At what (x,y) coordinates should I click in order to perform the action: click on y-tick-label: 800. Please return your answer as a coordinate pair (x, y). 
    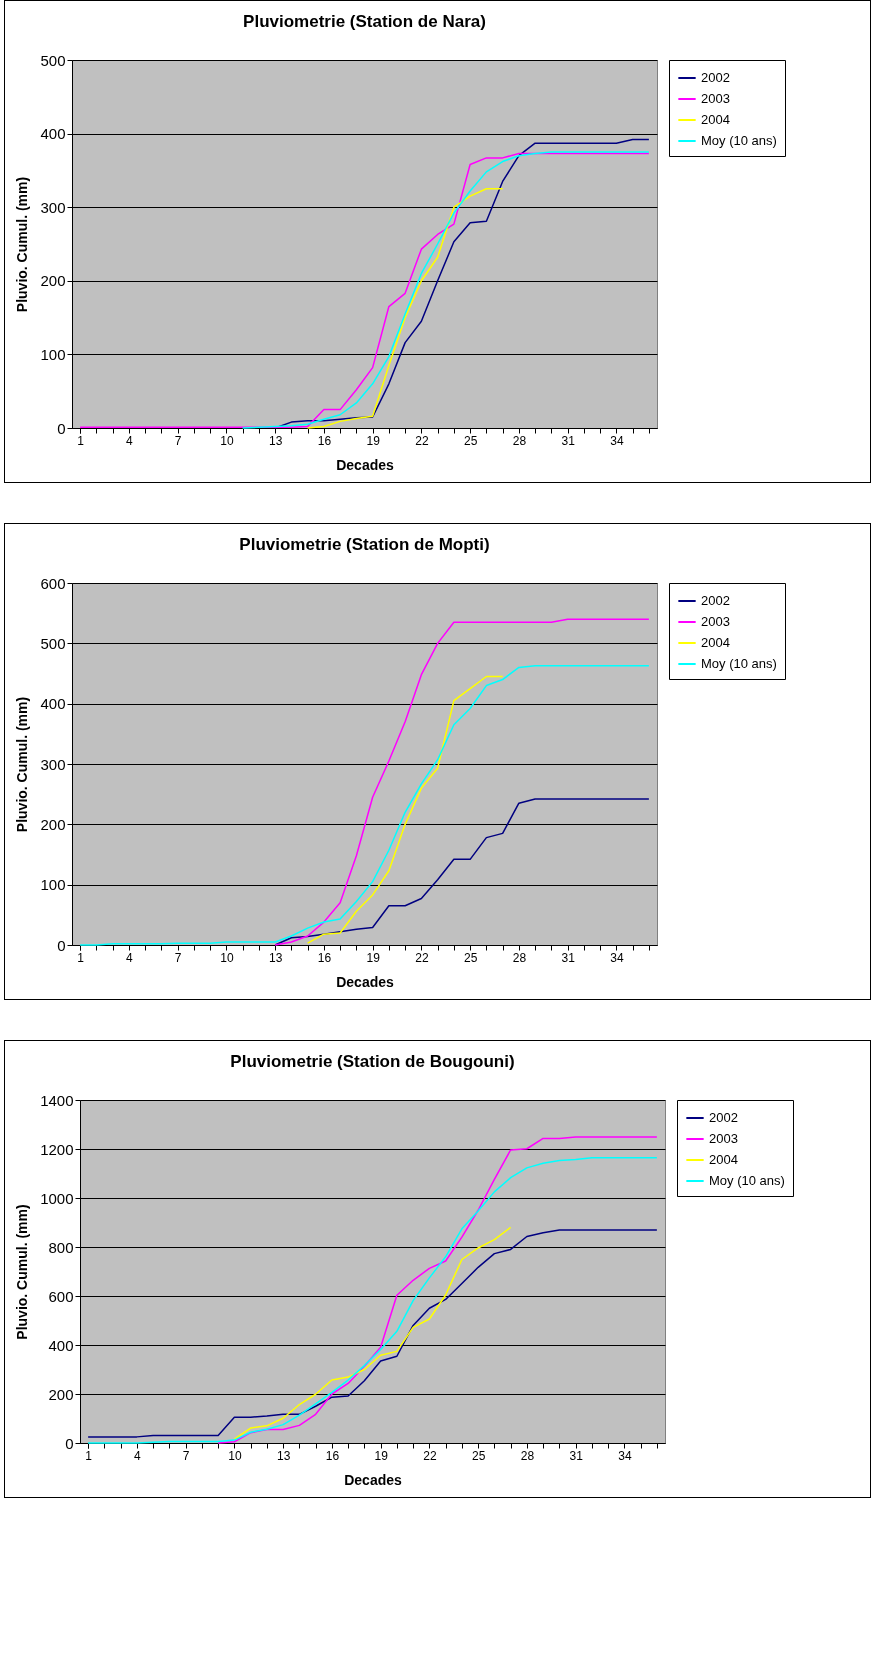
    Looking at the image, I should click on (61, 1247).